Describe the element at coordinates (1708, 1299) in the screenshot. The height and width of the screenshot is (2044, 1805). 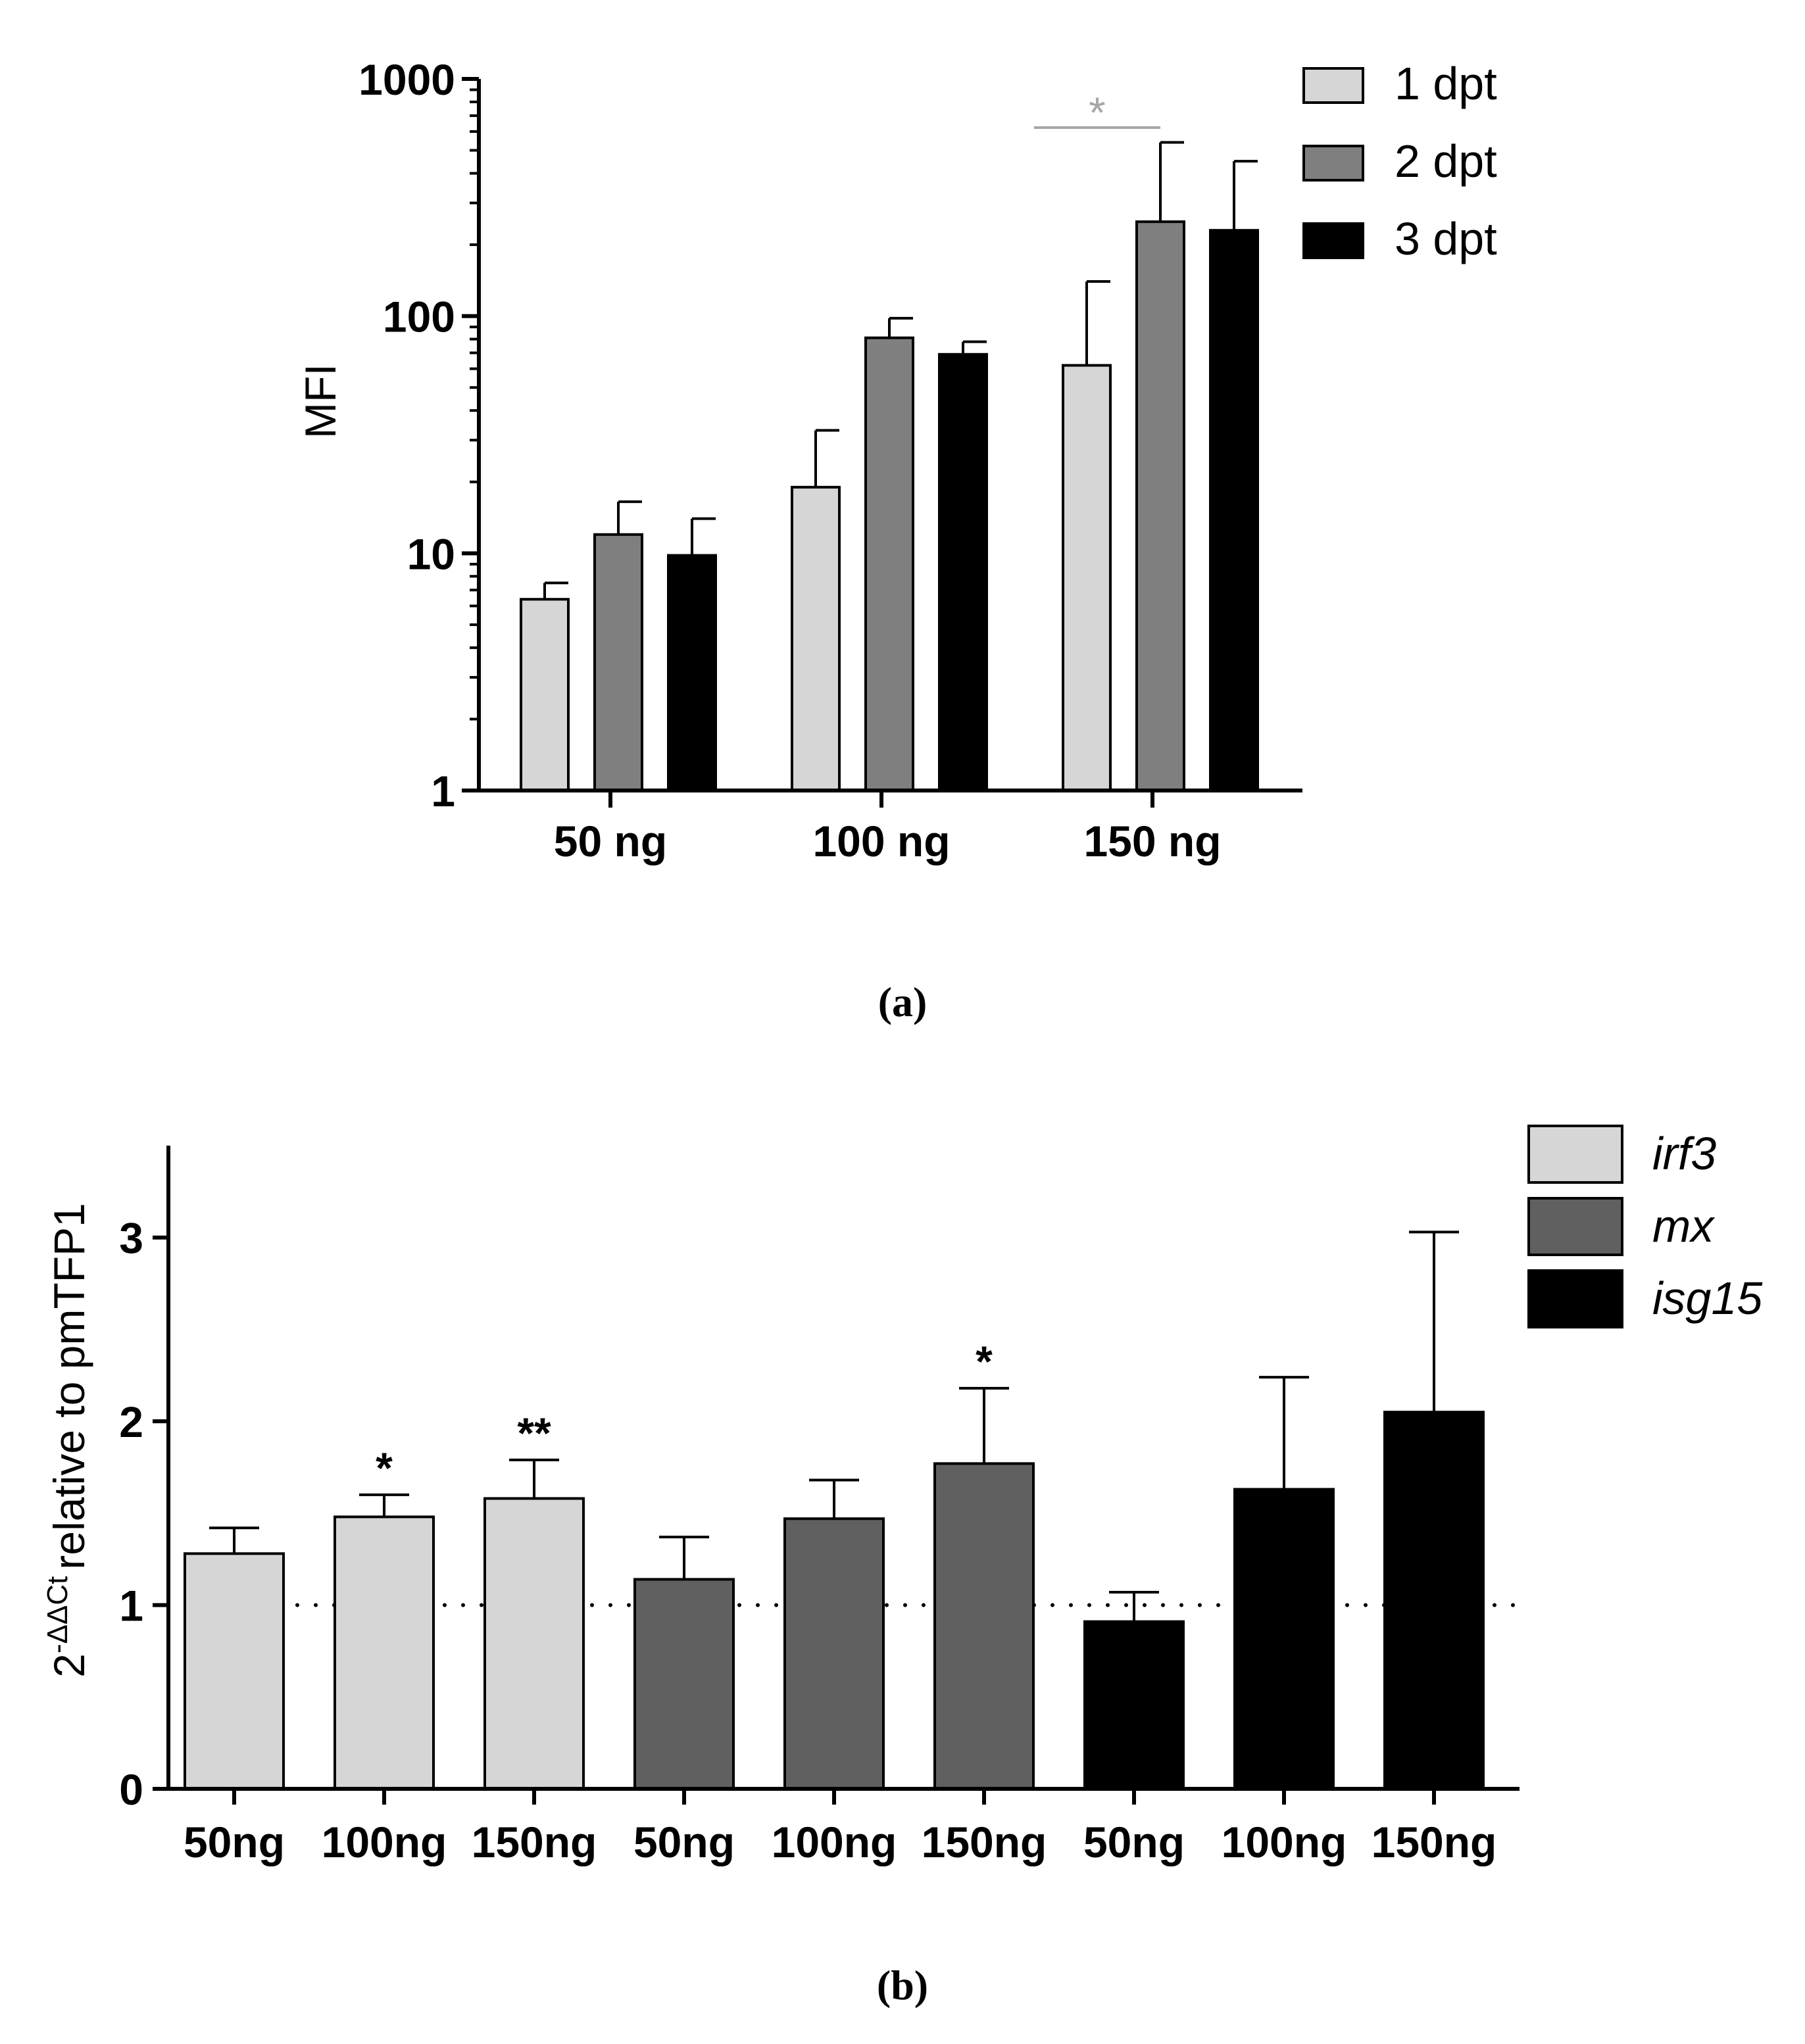
I see `legend-label: isg15` at that location.